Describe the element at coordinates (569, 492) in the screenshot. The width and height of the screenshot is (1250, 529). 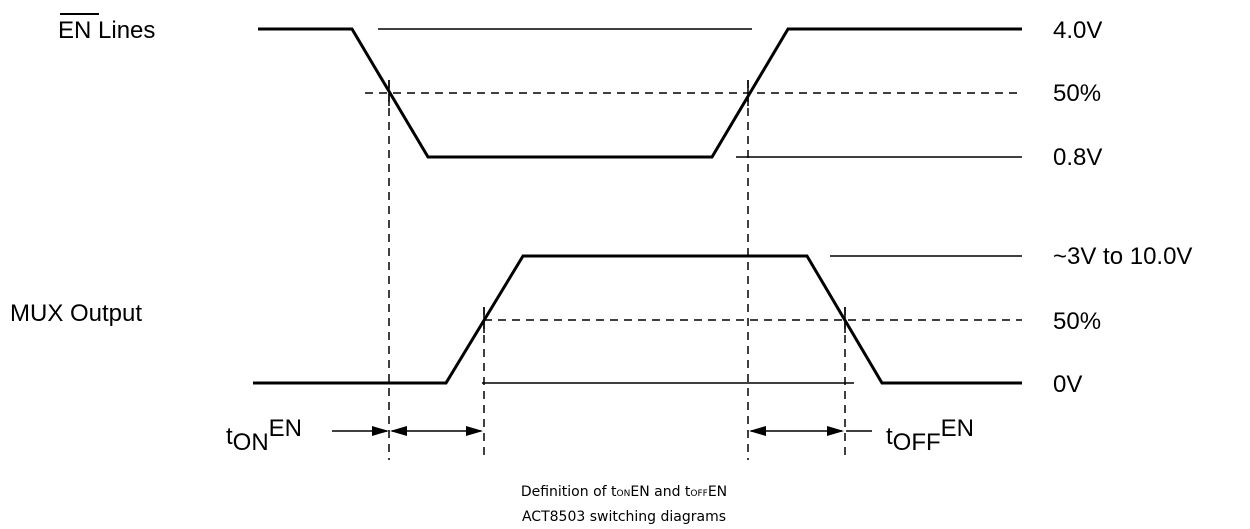
I see `caption-pre: Definition of t` at that location.